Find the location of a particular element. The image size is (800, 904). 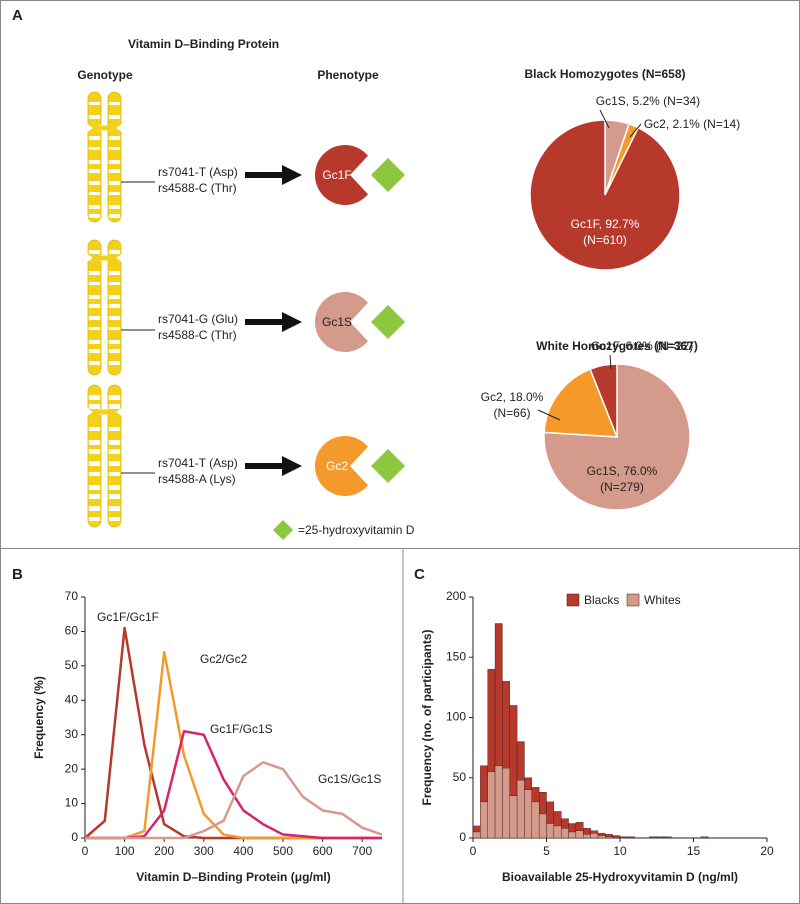

legend-swatch is located at coordinates (633, 600).